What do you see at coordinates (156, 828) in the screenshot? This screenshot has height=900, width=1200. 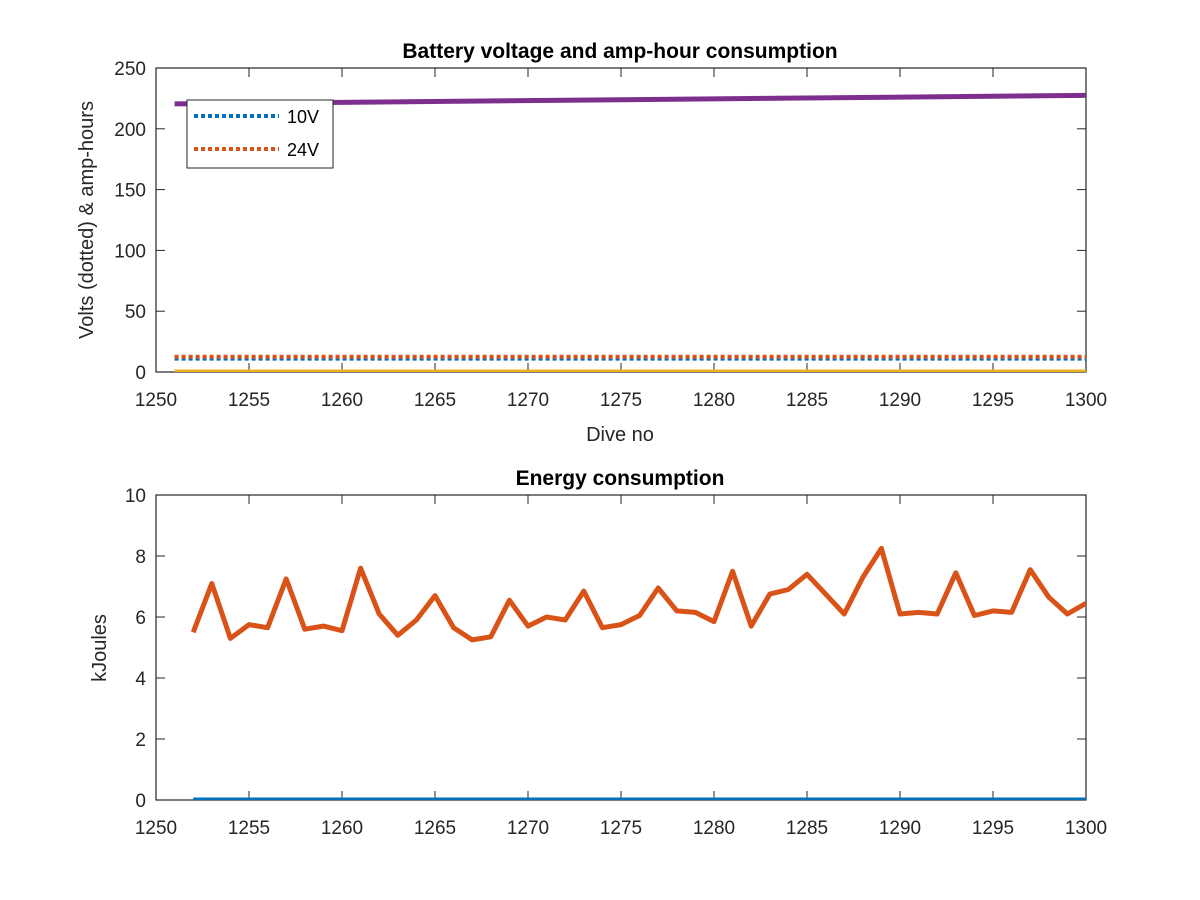 I see `energy-xtick-label: 1250` at bounding box center [156, 828].